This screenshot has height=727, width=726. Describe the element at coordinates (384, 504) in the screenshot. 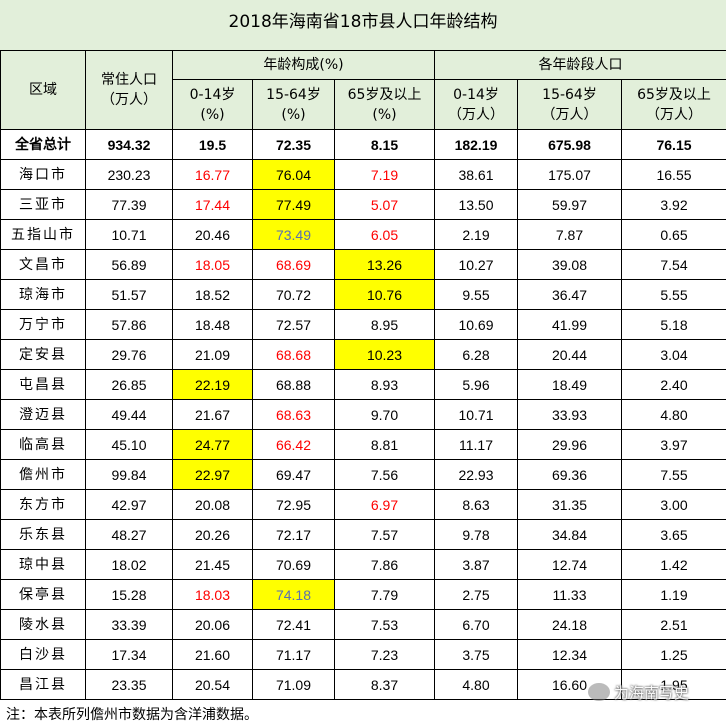

I see `value-cell: 6.97` at that location.